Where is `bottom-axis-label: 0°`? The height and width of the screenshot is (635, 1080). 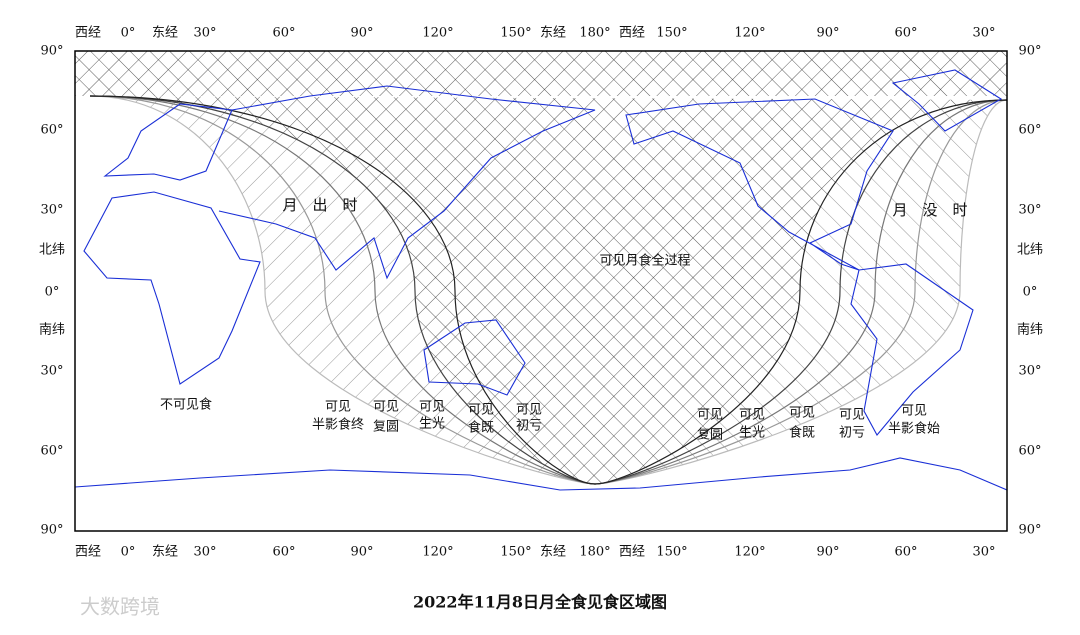 bottom-axis-label: 0° is located at coordinates (128, 552).